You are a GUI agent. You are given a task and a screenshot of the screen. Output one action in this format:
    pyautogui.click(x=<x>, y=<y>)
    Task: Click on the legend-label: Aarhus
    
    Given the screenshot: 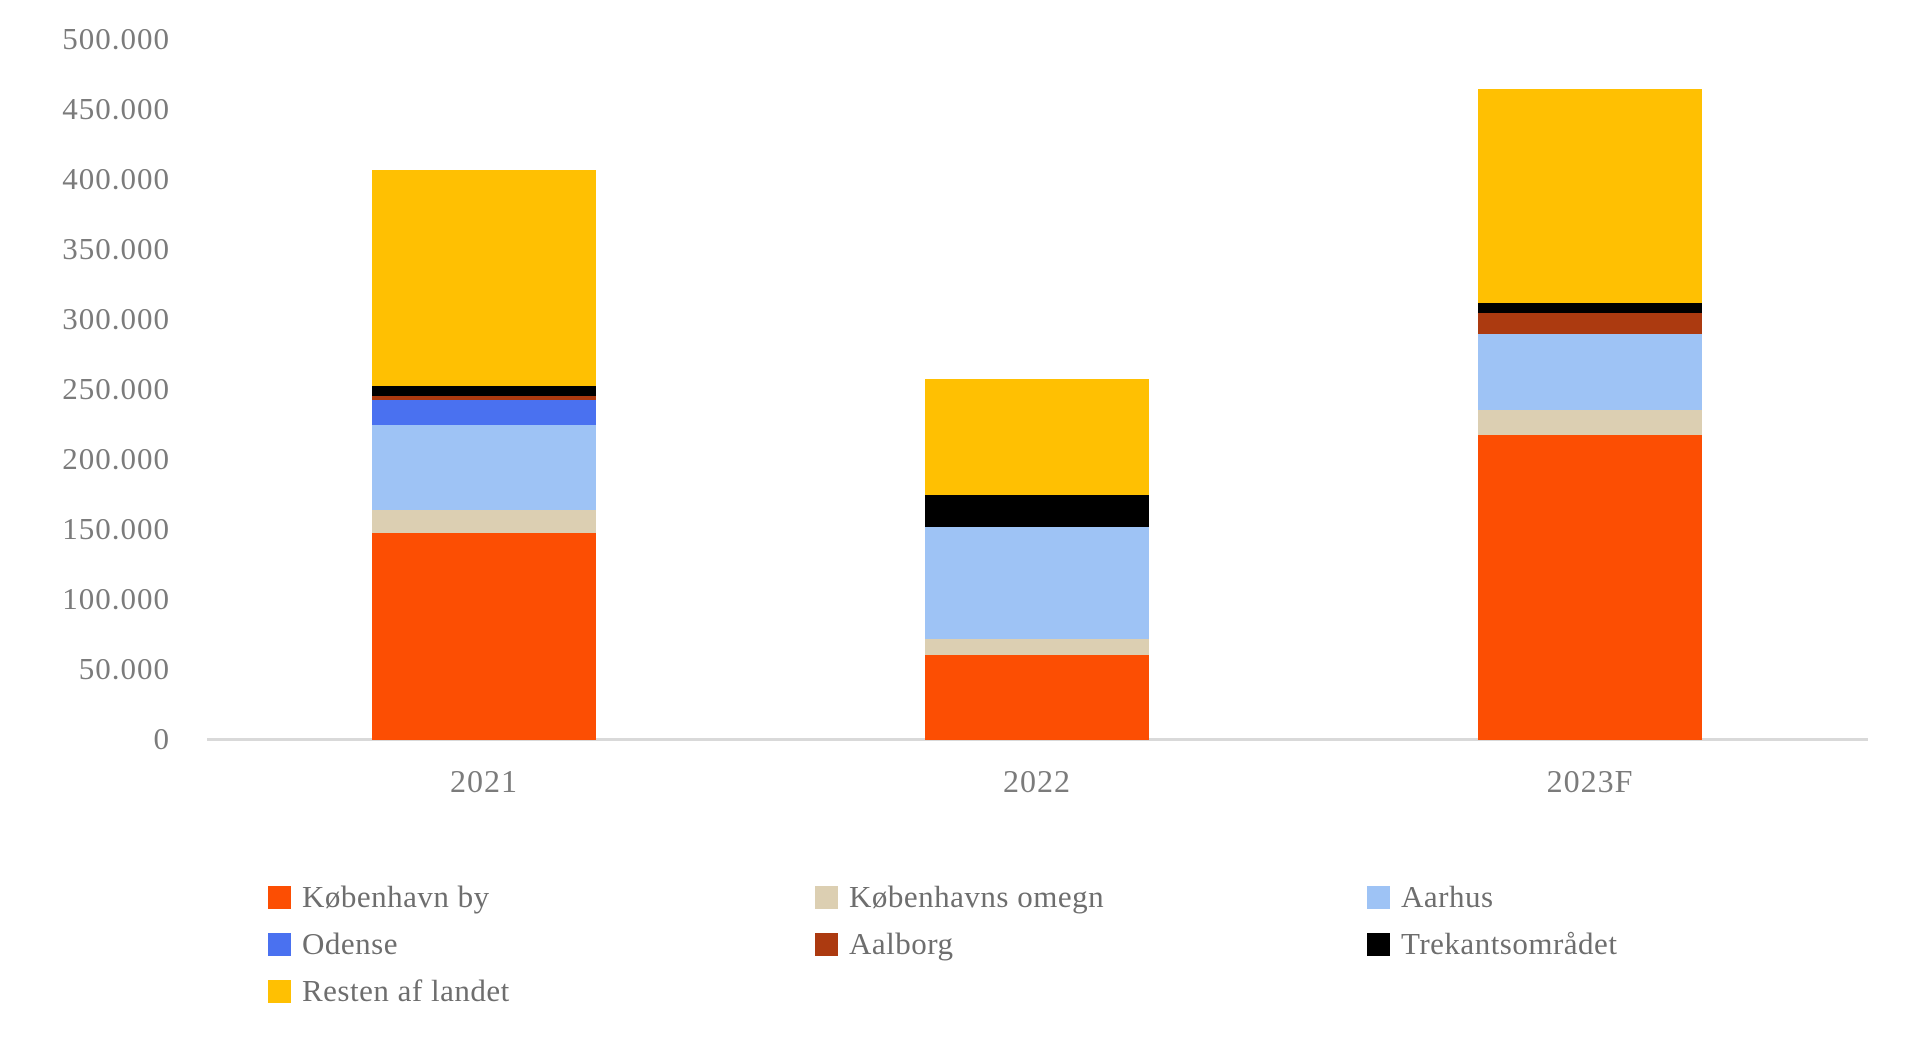 What is the action you would take?
    pyautogui.click(x=1447, y=896)
    